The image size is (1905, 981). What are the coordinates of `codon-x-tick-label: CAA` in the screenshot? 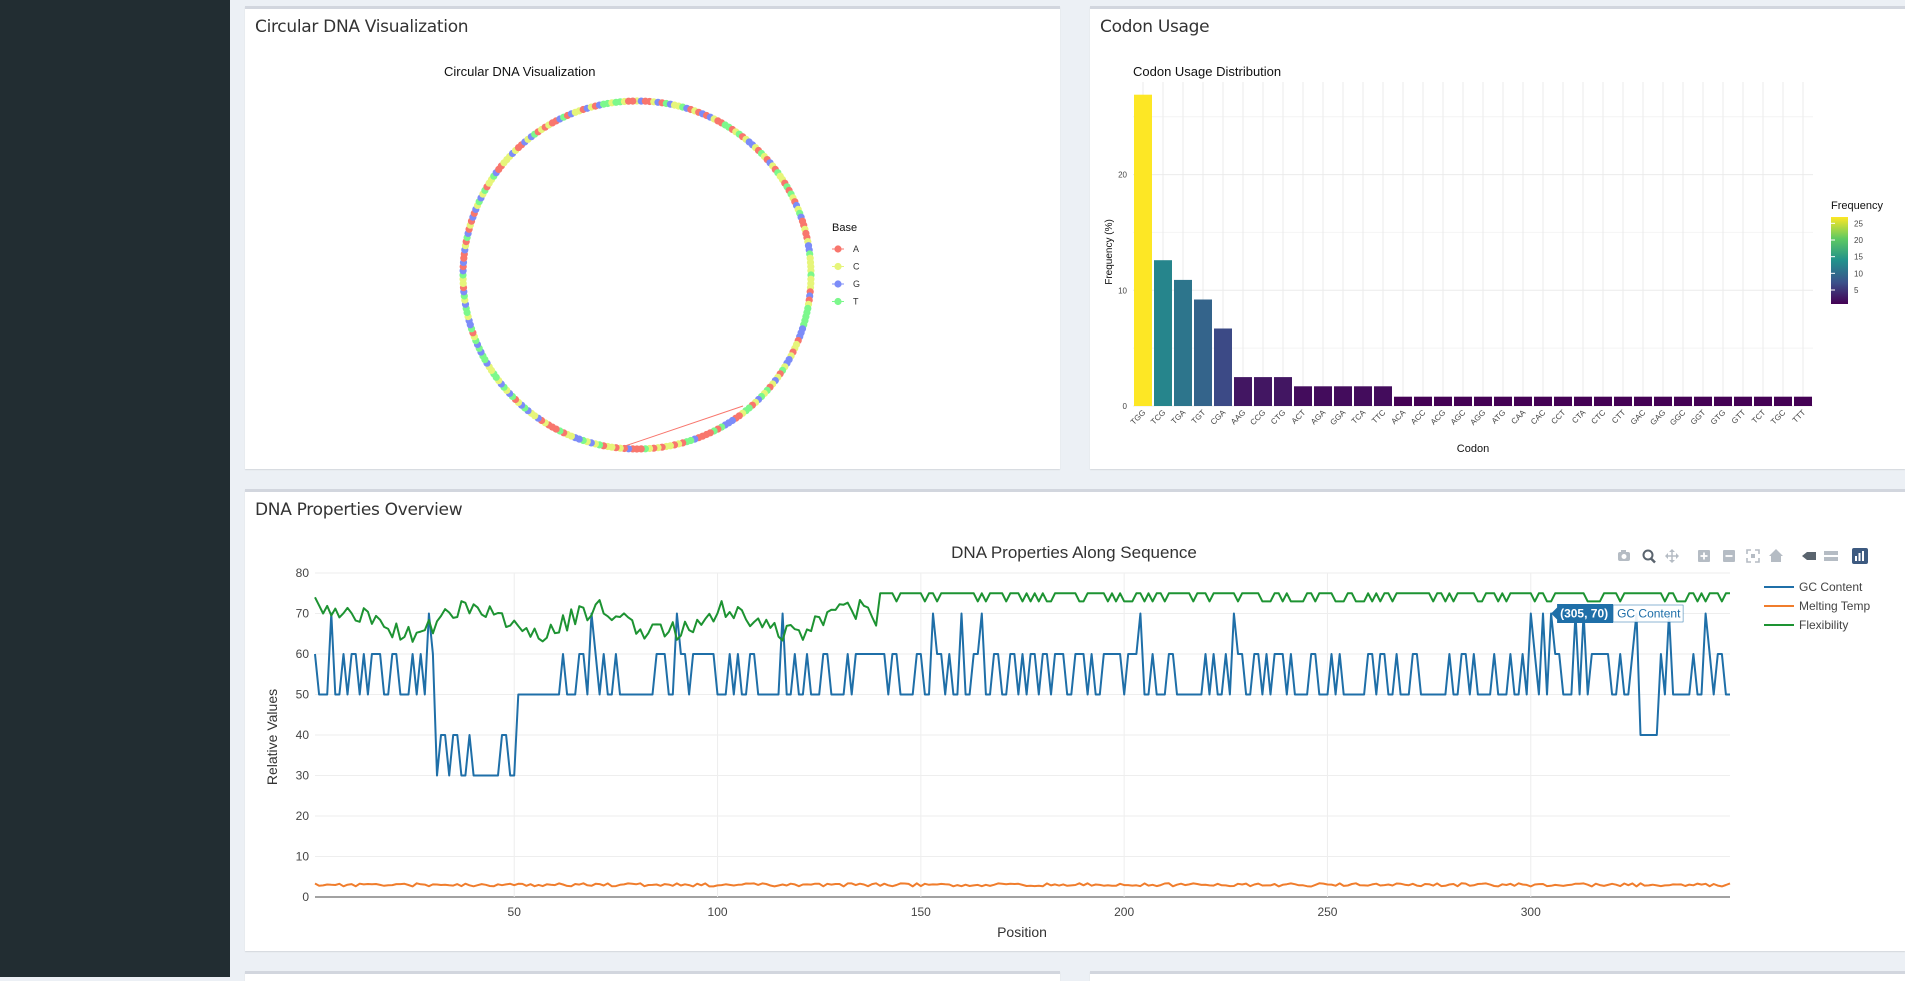 It's located at (1518, 417).